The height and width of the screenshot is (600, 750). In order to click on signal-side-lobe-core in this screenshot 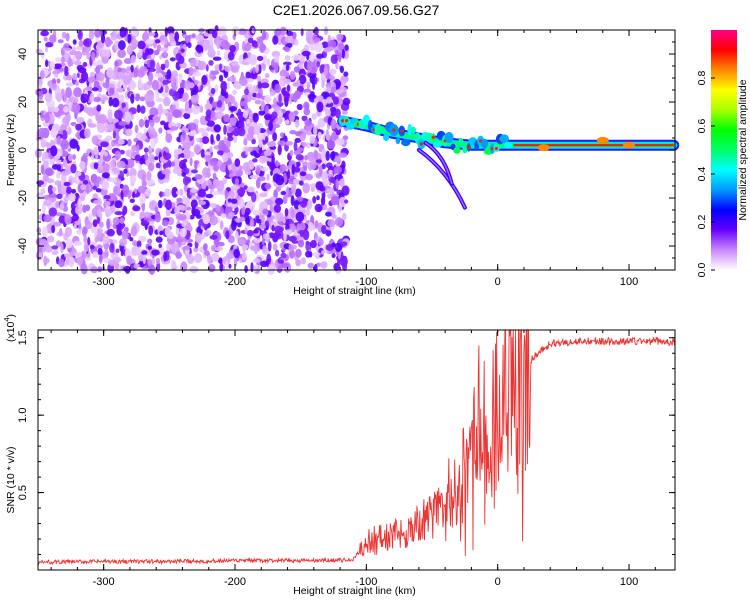, I will do `click(438, 163)`.